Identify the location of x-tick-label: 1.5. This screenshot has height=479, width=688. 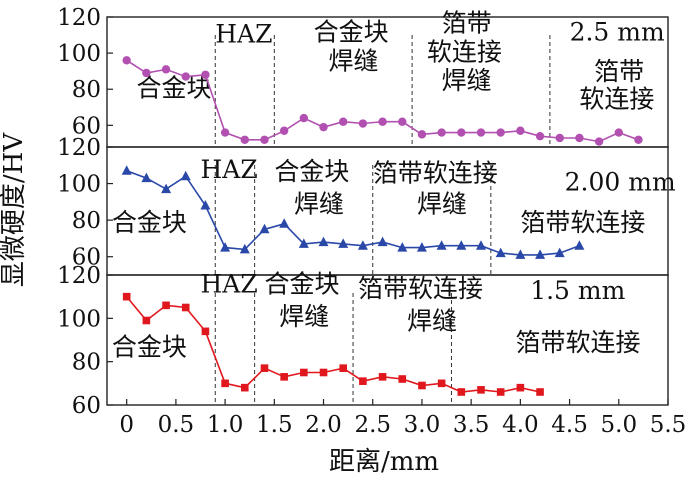
(274, 425).